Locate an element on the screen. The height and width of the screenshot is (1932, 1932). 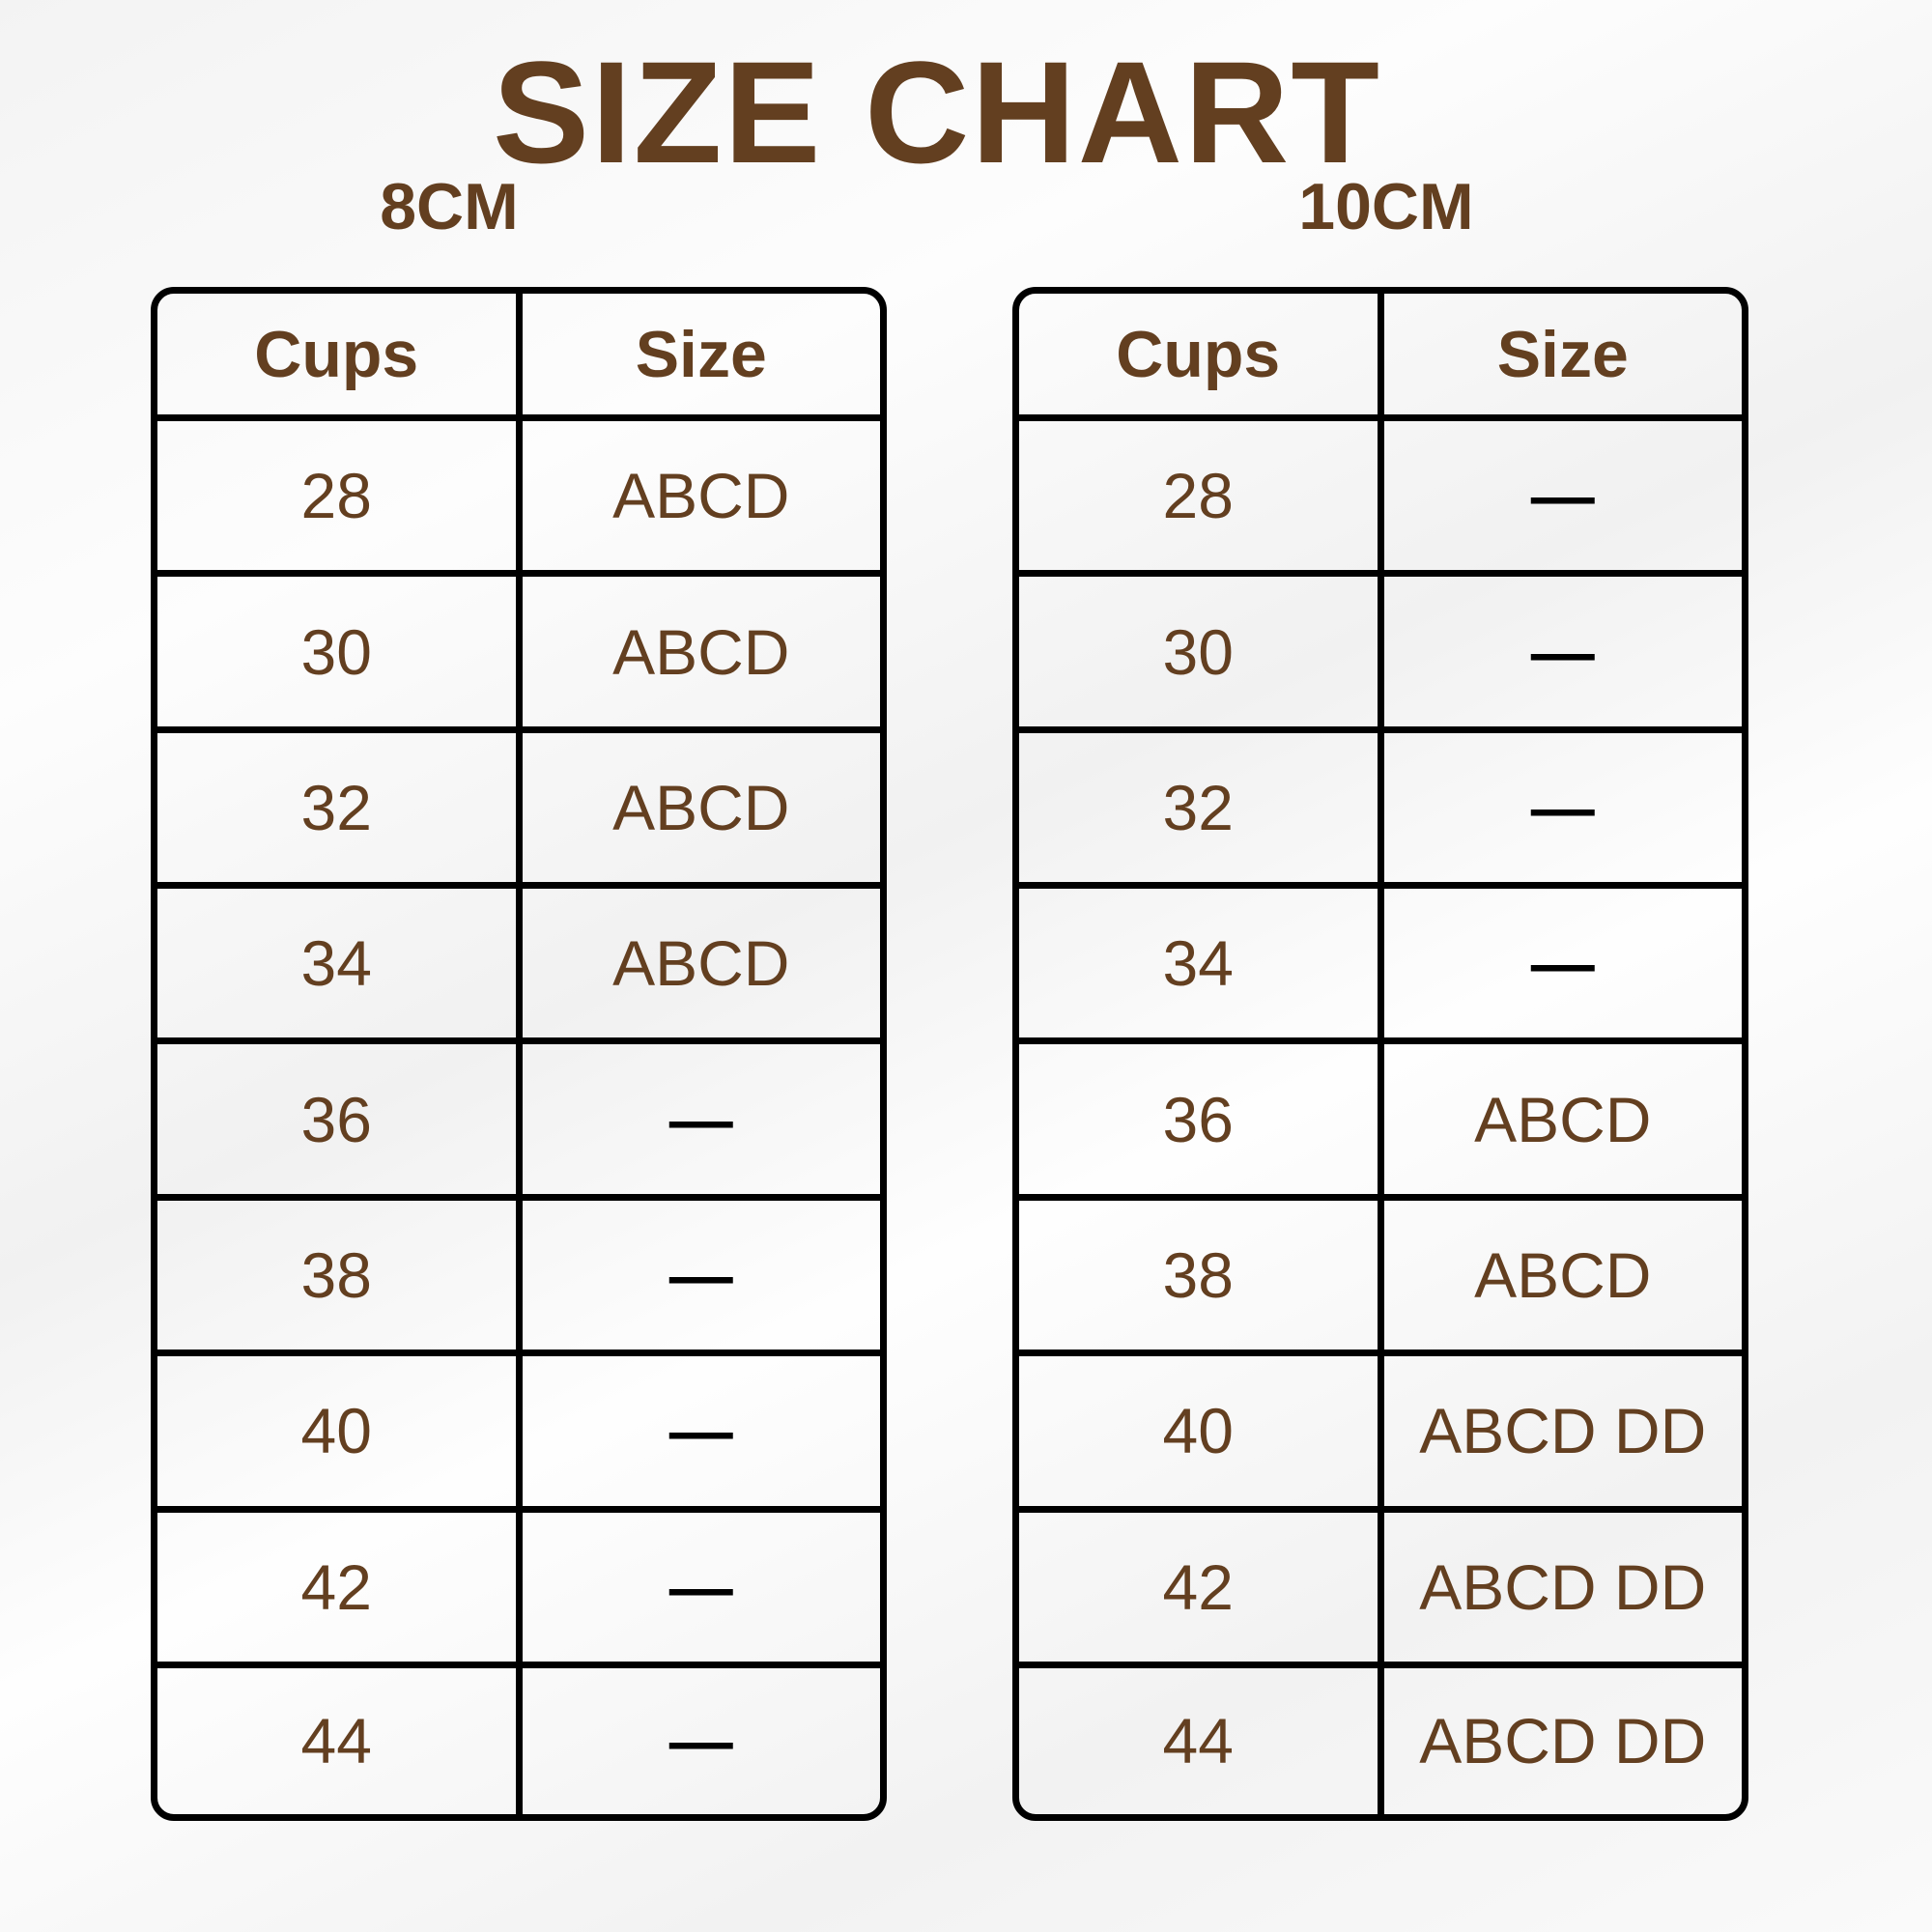
table-row: 28 ABCD is located at coordinates (518, 495).